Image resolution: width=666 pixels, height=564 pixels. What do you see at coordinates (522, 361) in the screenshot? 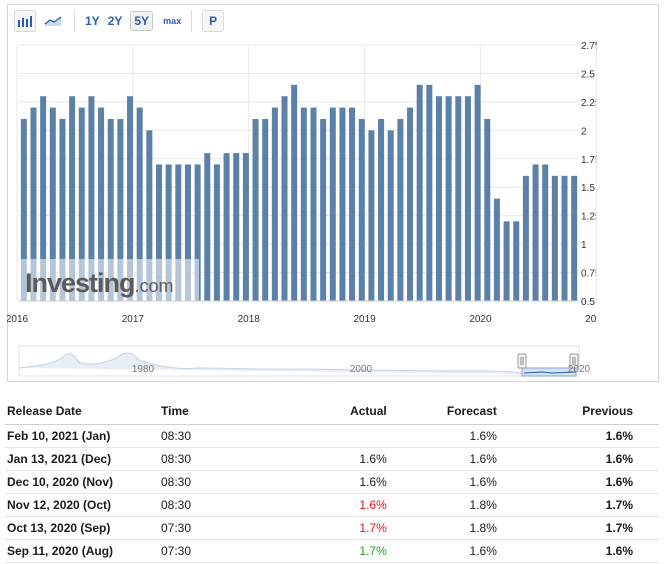
I see `navigator-left-handle` at bounding box center [522, 361].